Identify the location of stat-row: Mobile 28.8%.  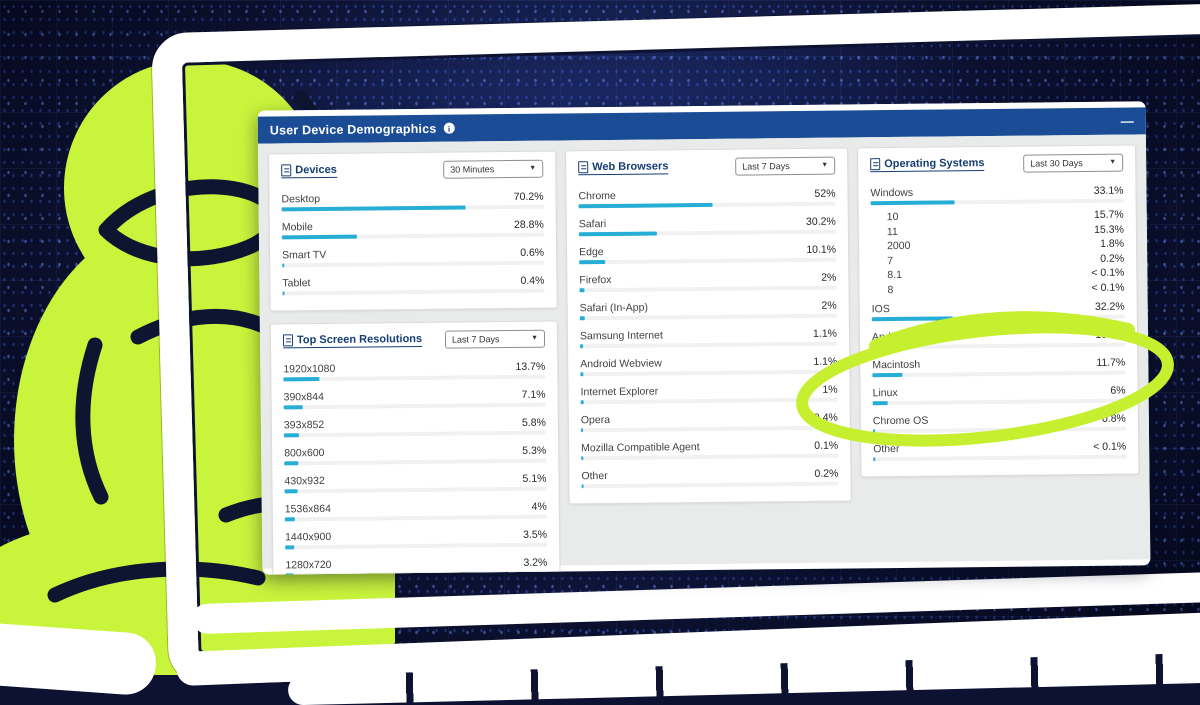
(413, 229).